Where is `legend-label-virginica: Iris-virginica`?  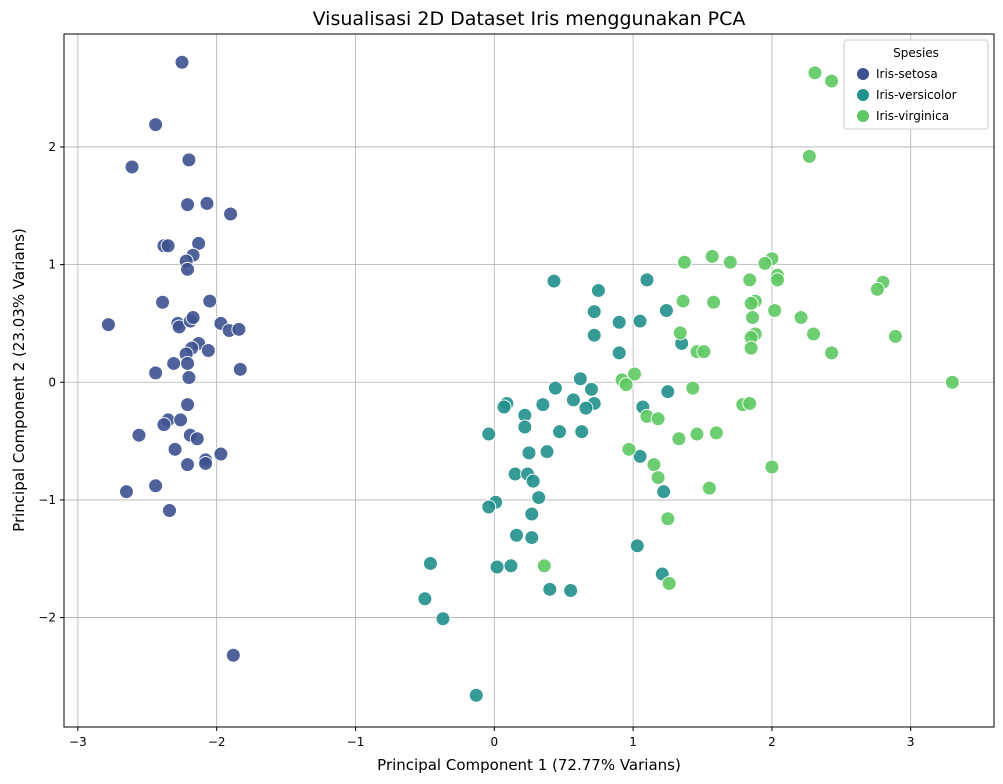 legend-label-virginica: Iris-virginica is located at coordinates (912, 116).